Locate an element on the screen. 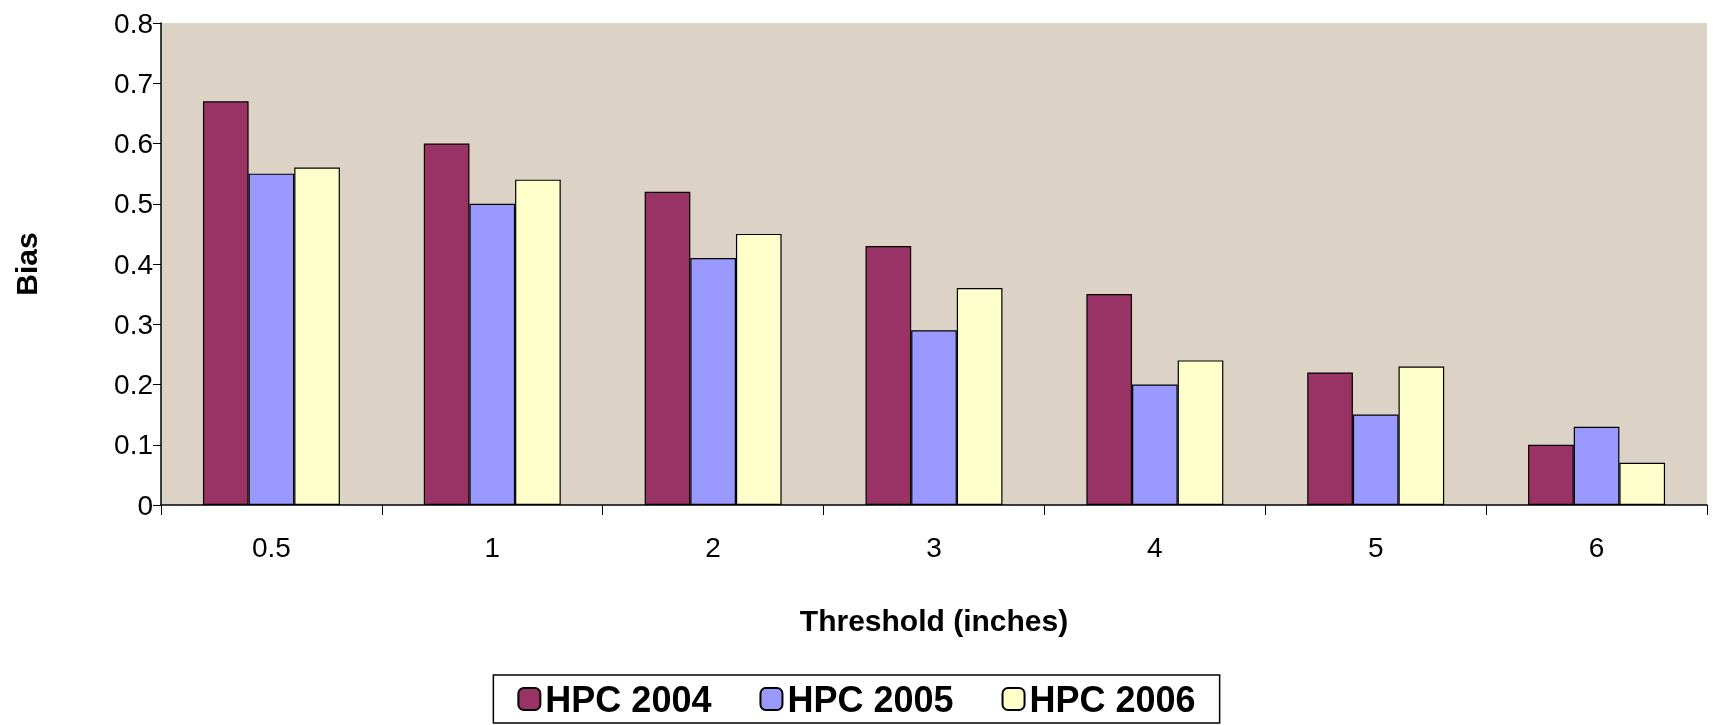 The image size is (1713, 725). x-tick-label: 4 is located at coordinates (1155, 547).